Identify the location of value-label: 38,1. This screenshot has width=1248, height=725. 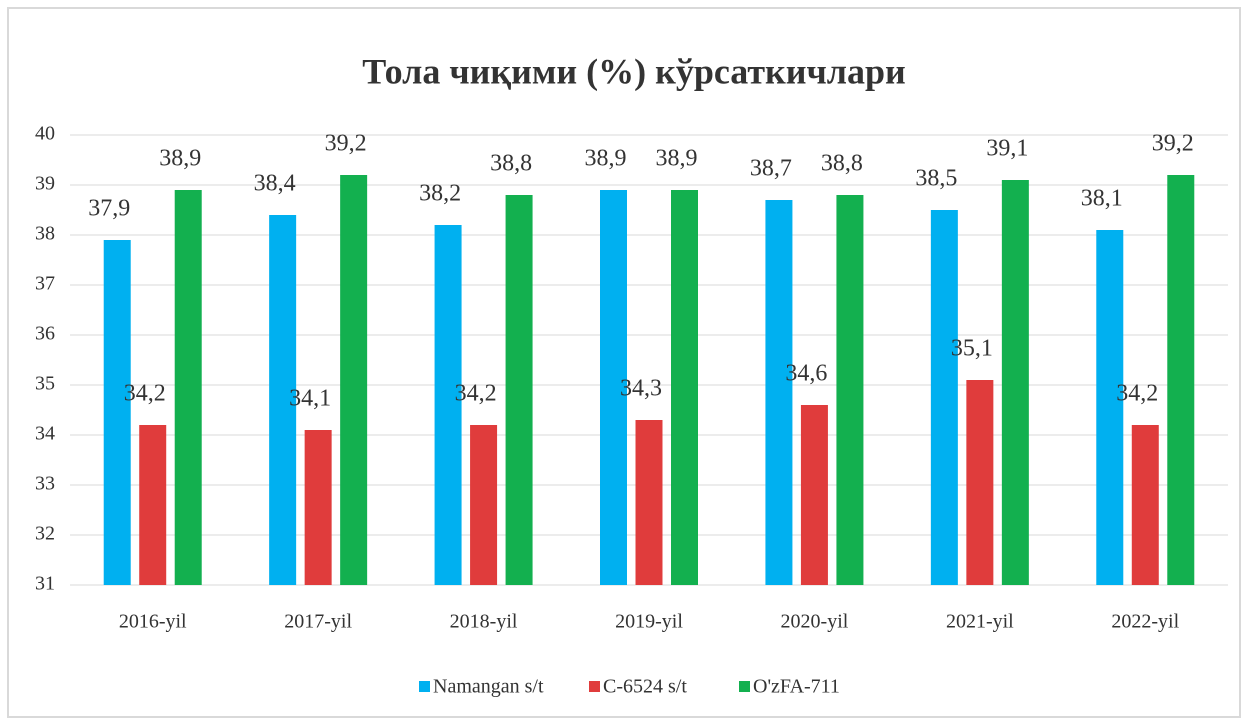
(1102, 199).